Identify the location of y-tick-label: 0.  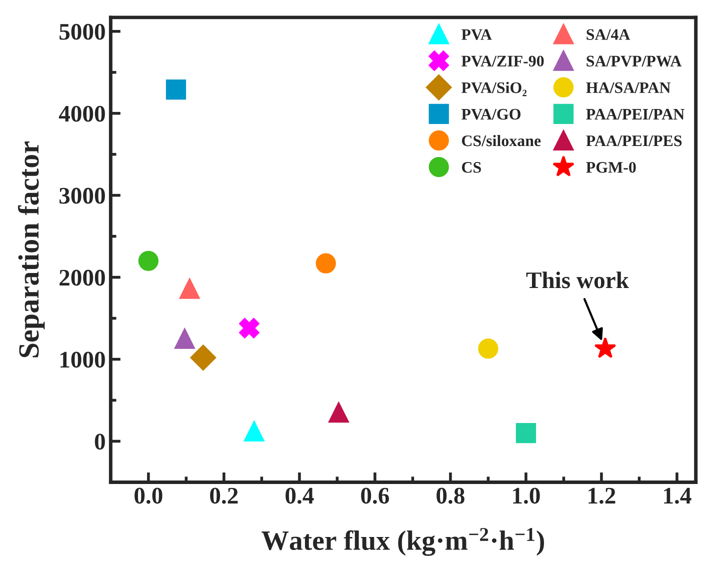
(99, 442).